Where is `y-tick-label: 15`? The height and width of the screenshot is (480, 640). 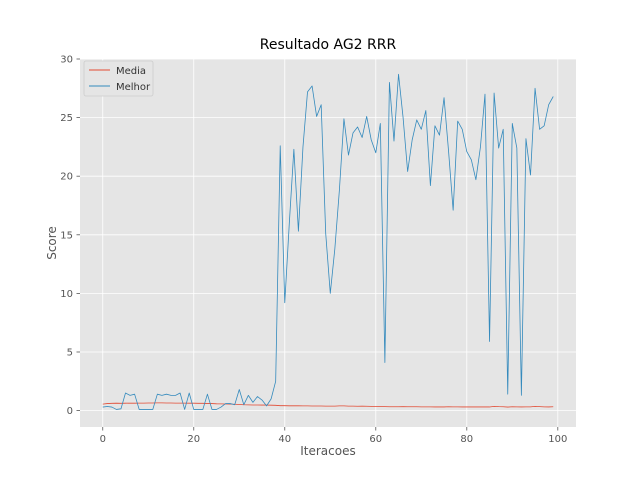 y-tick-label: 15 is located at coordinates (66, 235).